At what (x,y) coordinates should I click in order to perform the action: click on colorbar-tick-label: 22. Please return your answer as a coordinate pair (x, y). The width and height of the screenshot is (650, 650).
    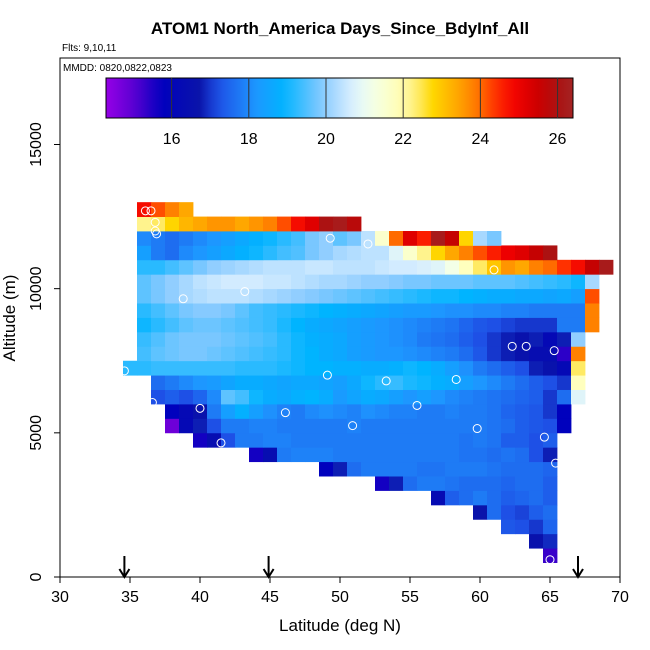
    Looking at the image, I should click on (403, 139).